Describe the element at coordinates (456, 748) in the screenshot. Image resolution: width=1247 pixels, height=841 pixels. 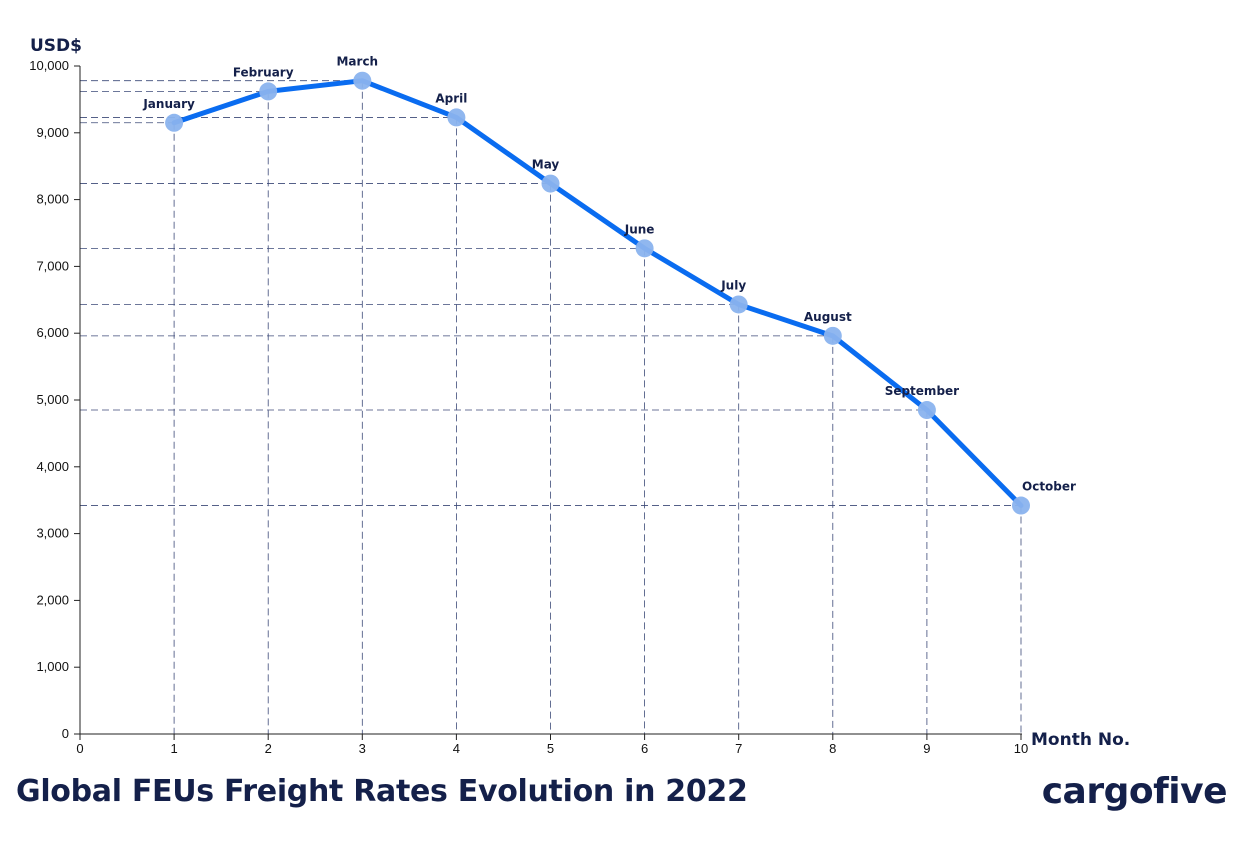
I see `x-tick-label: 4` at that location.